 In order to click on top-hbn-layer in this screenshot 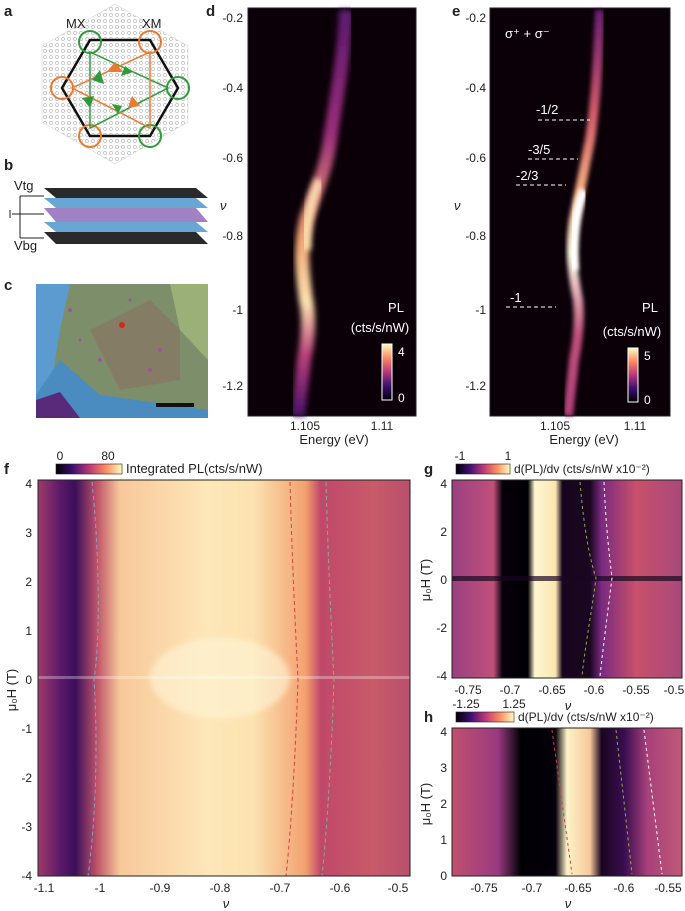, I will do `click(126, 203)`.